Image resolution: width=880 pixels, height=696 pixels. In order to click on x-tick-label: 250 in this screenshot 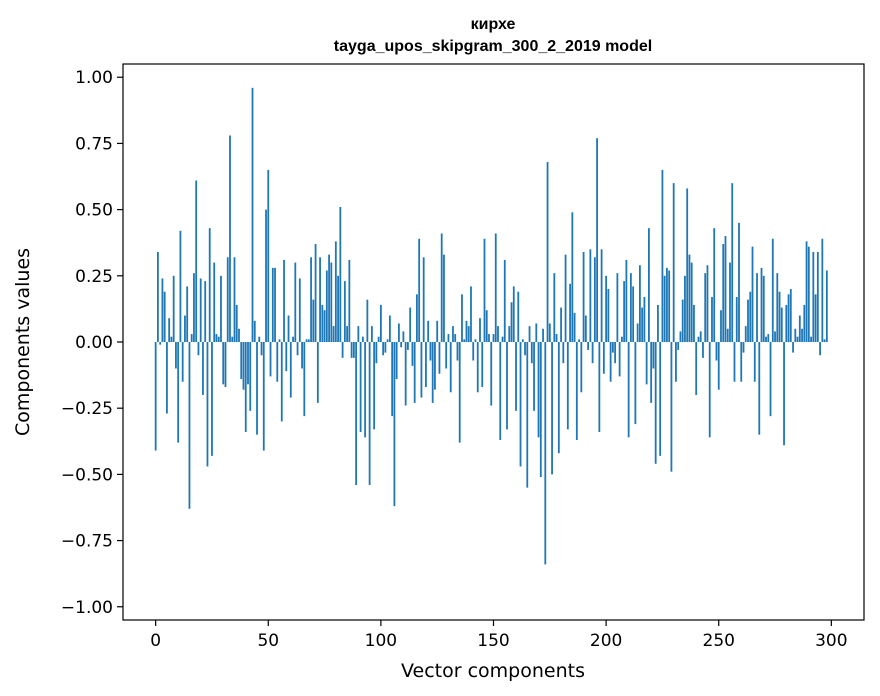, I will do `click(719, 641)`.